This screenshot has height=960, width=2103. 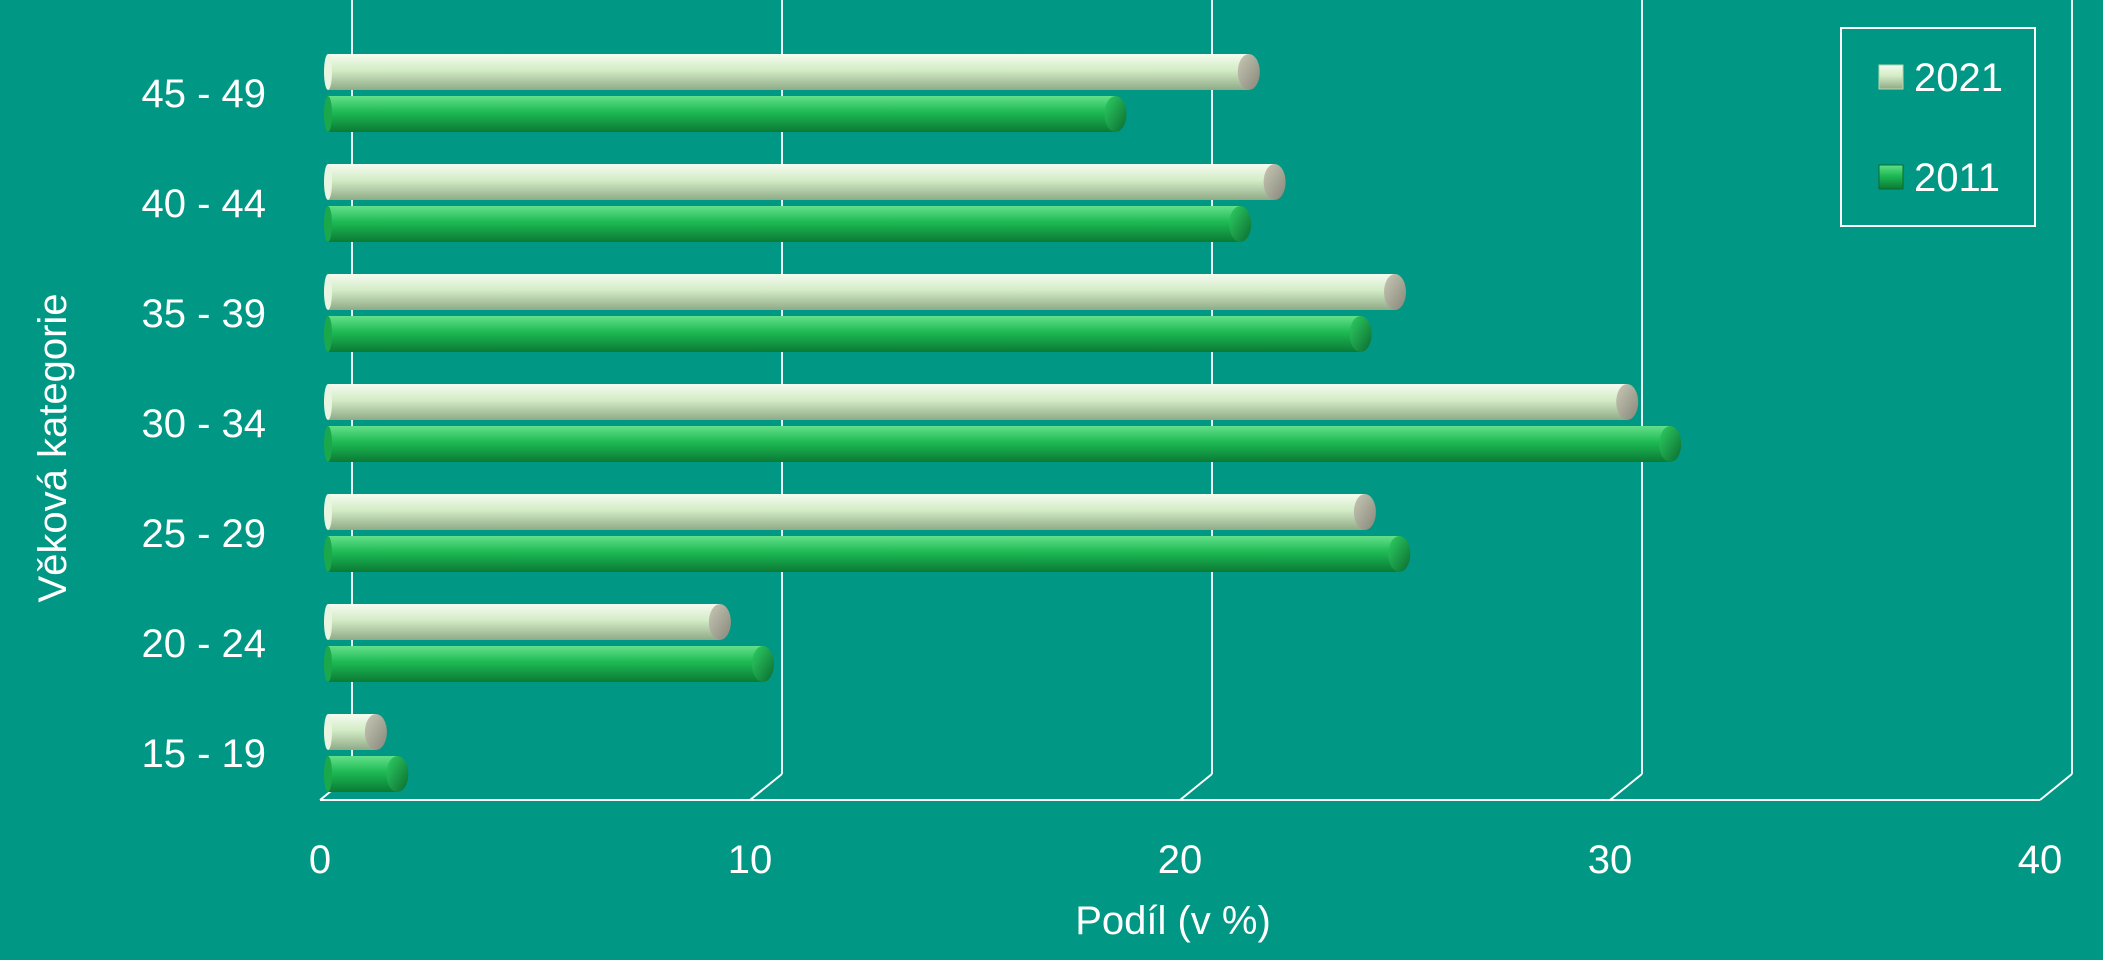 What do you see at coordinates (53, 447) in the screenshot?
I see `y-axis-title: Věková kategorie` at bounding box center [53, 447].